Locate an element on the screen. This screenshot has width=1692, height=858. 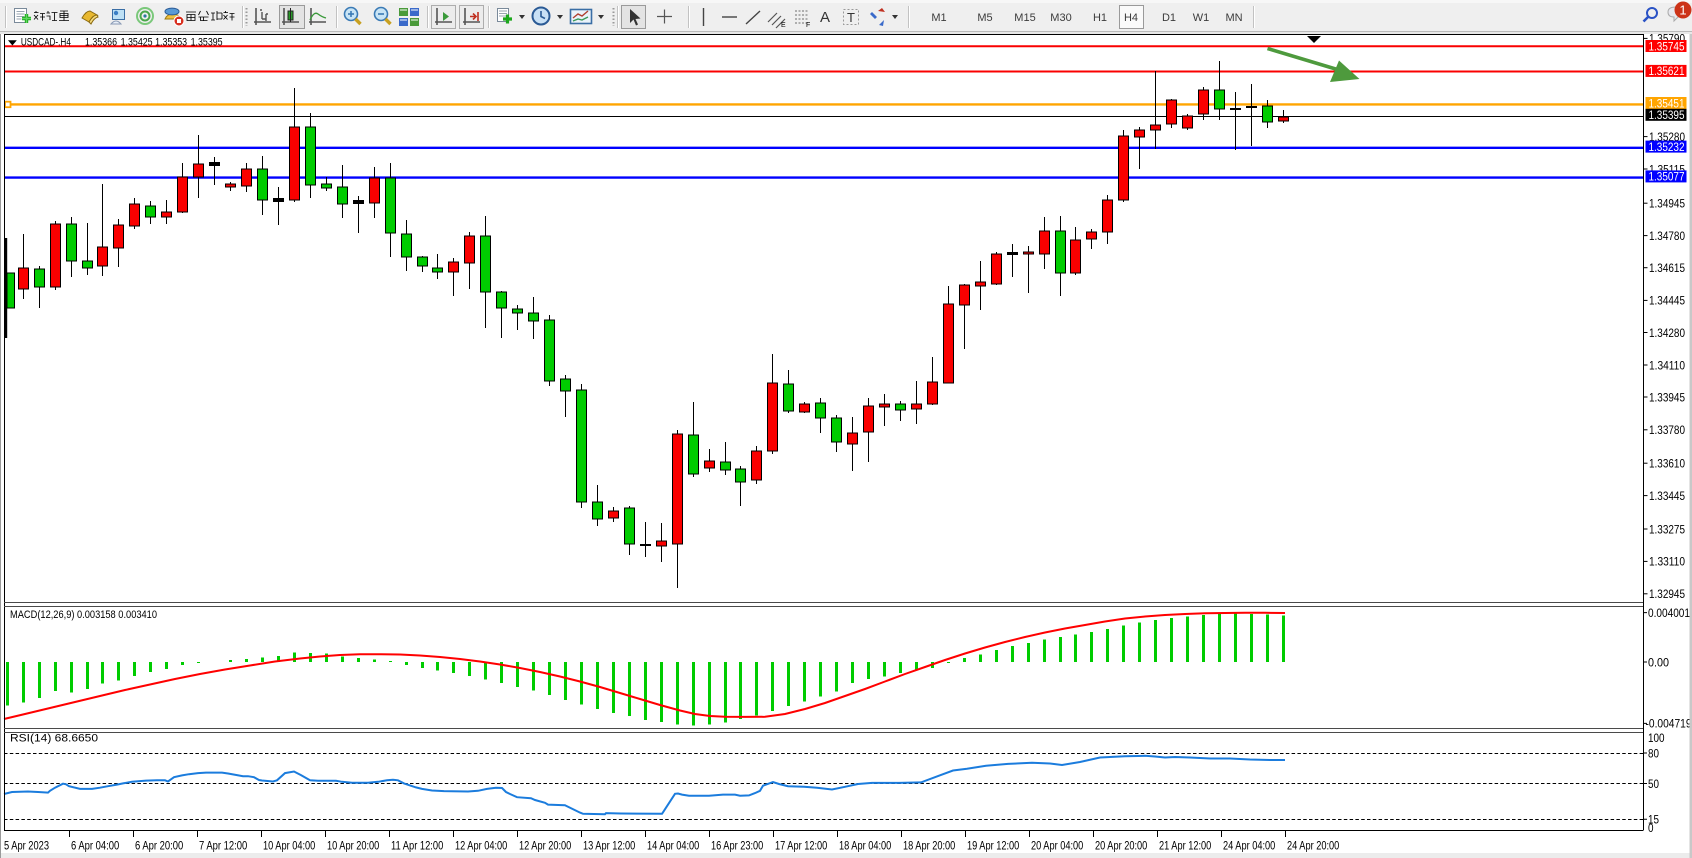
svg-text: 10 Apr 20:00 is located at coordinates (353, 846).